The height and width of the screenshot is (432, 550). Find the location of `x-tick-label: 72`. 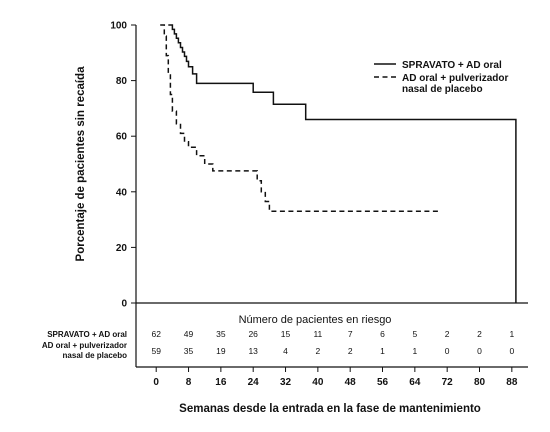

x-tick-label: 72 is located at coordinates (448, 382).